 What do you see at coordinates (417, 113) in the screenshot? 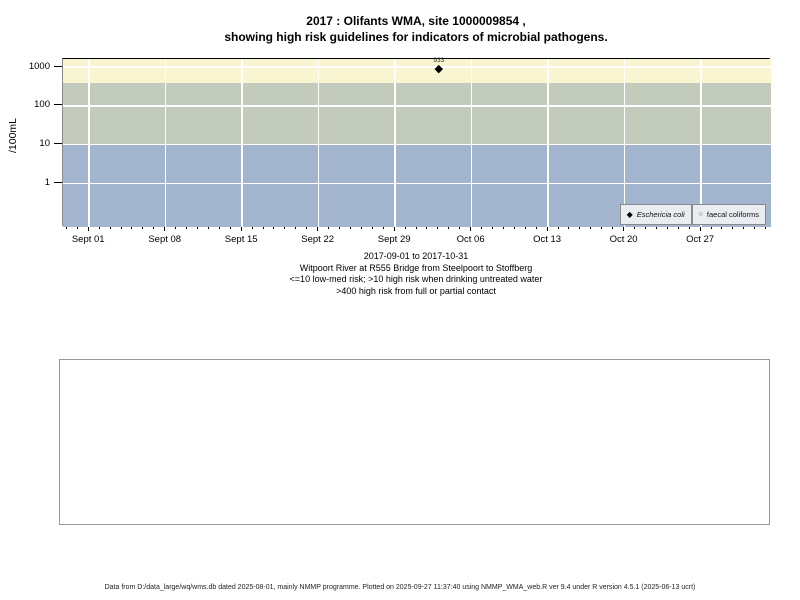
I see `risk-band-high-risk-drinking` at bounding box center [417, 113].